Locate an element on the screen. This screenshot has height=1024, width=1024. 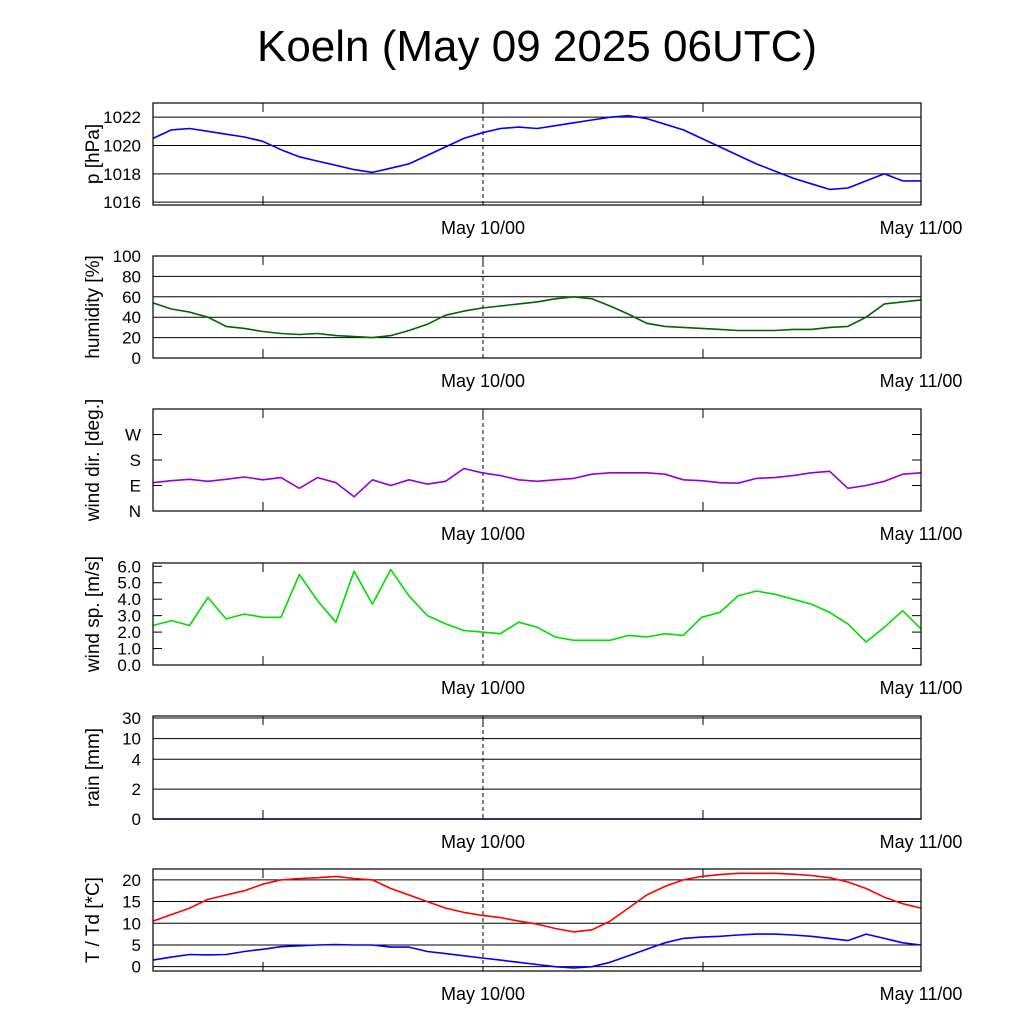
y-tick-label: 4 is located at coordinates (136, 759).